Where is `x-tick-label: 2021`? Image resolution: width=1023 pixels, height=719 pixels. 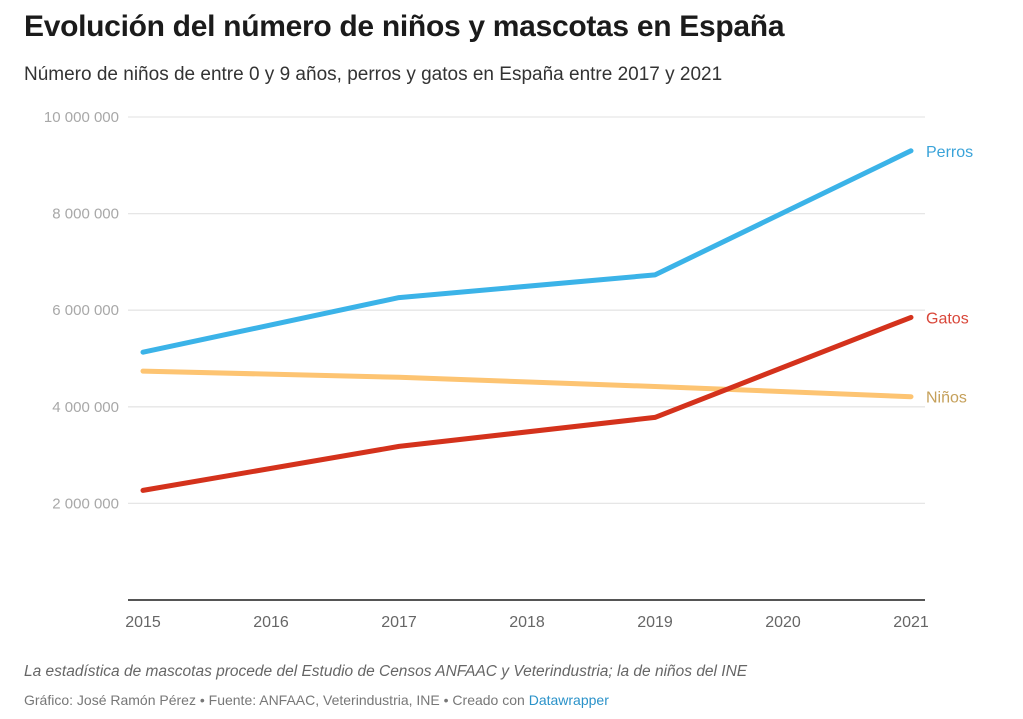 x-tick-label: 2021 is located at coordinates (911, 622).